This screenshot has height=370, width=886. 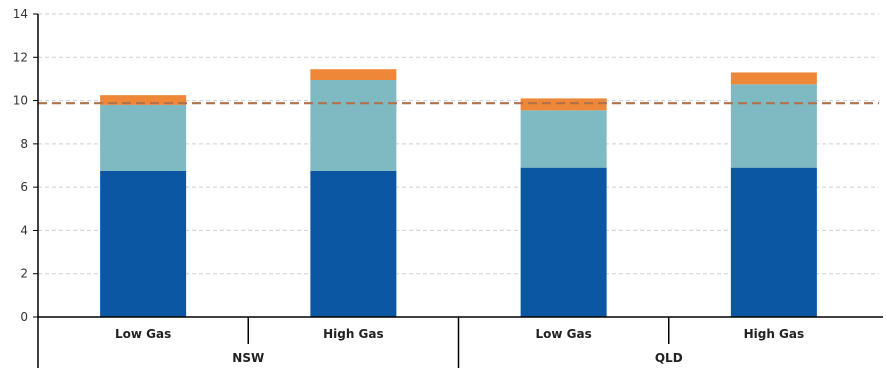 I want to click on y-tick-label: 4, so click(x=24, y=230).